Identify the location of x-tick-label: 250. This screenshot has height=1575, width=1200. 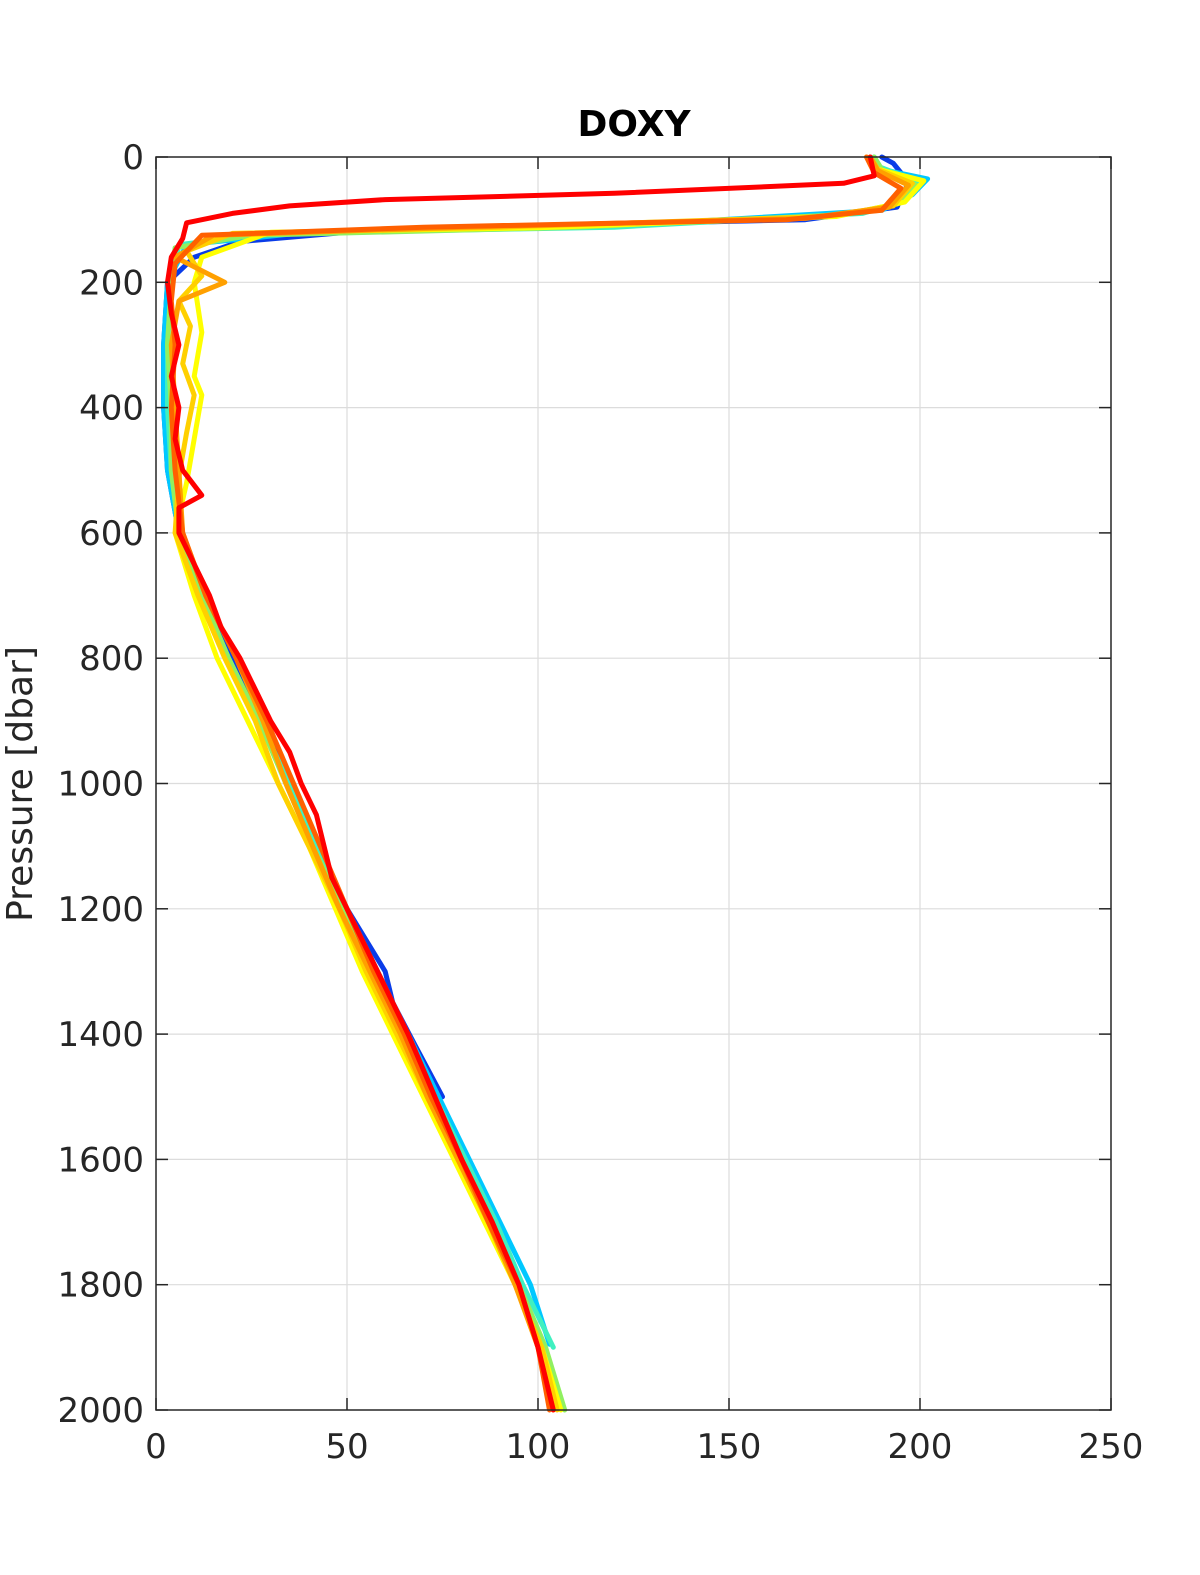
(1111, 1447).